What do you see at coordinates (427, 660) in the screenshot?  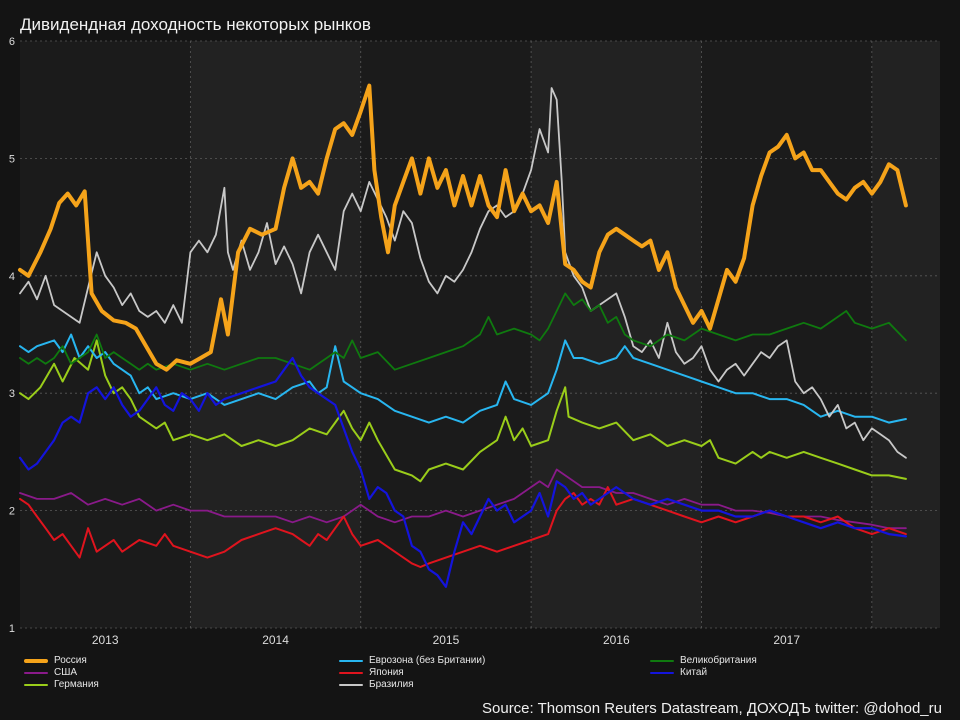 I see `legend-label: Еврозона (без Британии)` at bounding box center [427, 660].